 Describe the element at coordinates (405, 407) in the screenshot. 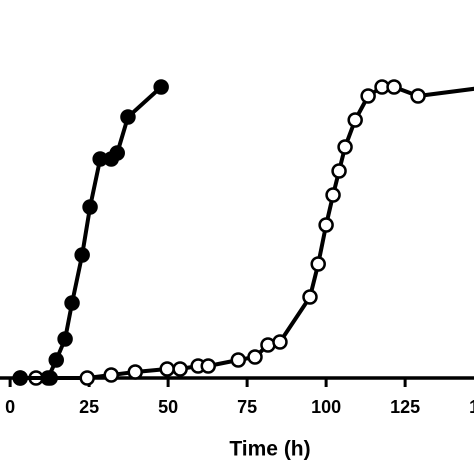

I see `x-tick-label: 125` at that location.